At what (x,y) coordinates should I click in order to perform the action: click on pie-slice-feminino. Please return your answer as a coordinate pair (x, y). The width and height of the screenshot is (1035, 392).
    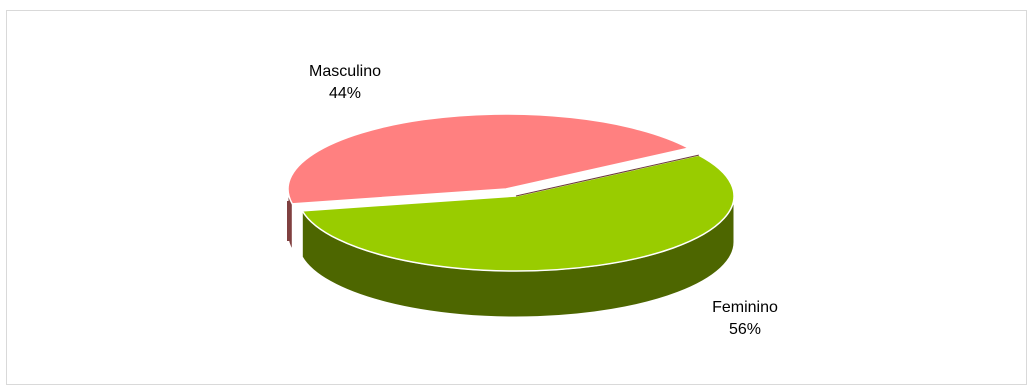
    Looking at the image, I should click on (518, 213).